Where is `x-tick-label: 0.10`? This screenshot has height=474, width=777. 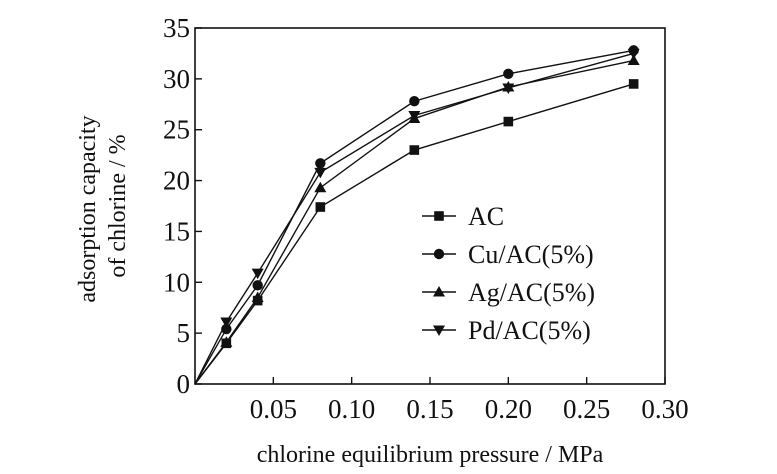
x-tick-label: 0.10 is located at coordinates (351, 409).